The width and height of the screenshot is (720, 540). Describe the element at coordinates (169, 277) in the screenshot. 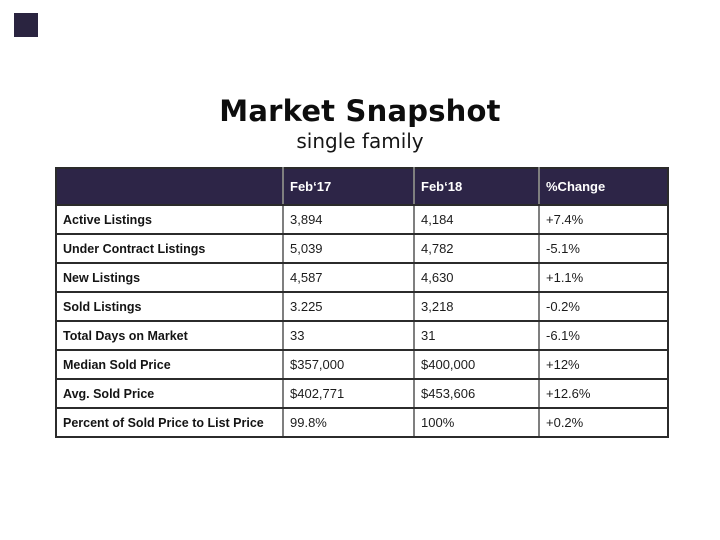

I see `row-label: New Listings` at that location.